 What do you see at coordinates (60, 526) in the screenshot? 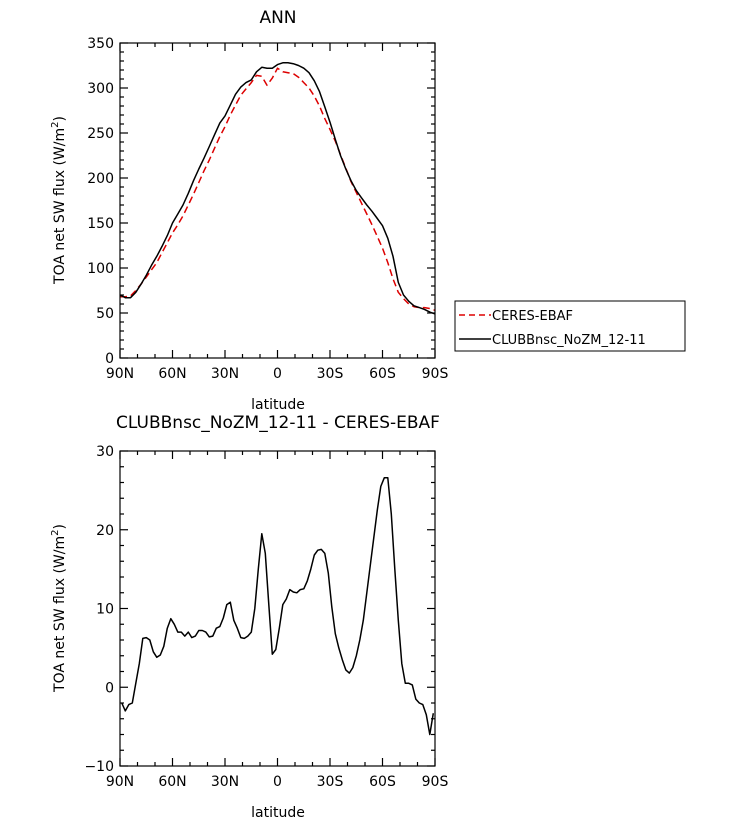
I see `bottom-y-axis-label-end: )` at bounding box center [60, 526].